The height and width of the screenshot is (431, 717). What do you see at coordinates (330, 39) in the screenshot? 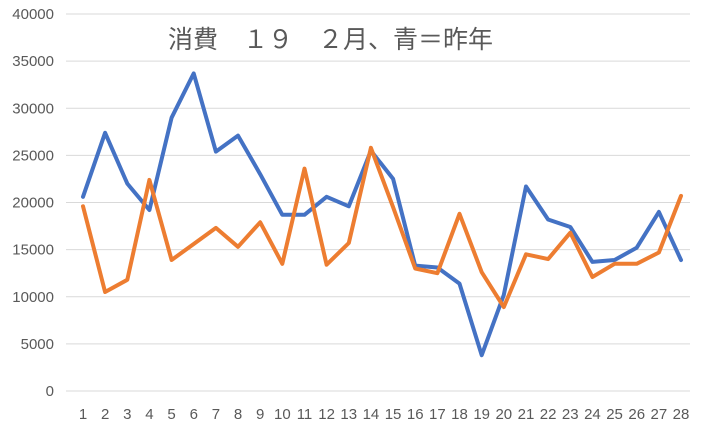
I see `chart-title: 消費 １９ ２月、青＝昨年` at bounding box center [330, 39].